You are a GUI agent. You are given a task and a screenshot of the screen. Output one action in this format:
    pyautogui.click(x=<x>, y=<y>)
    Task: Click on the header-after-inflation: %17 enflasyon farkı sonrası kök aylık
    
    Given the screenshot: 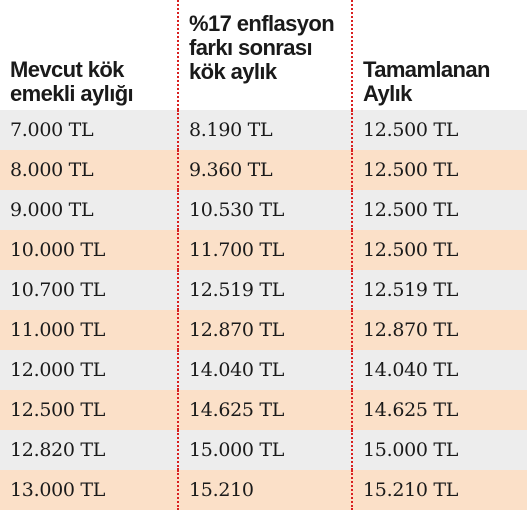 What is the action you would take?
    pyautogui.click(x=264, y=55)
    